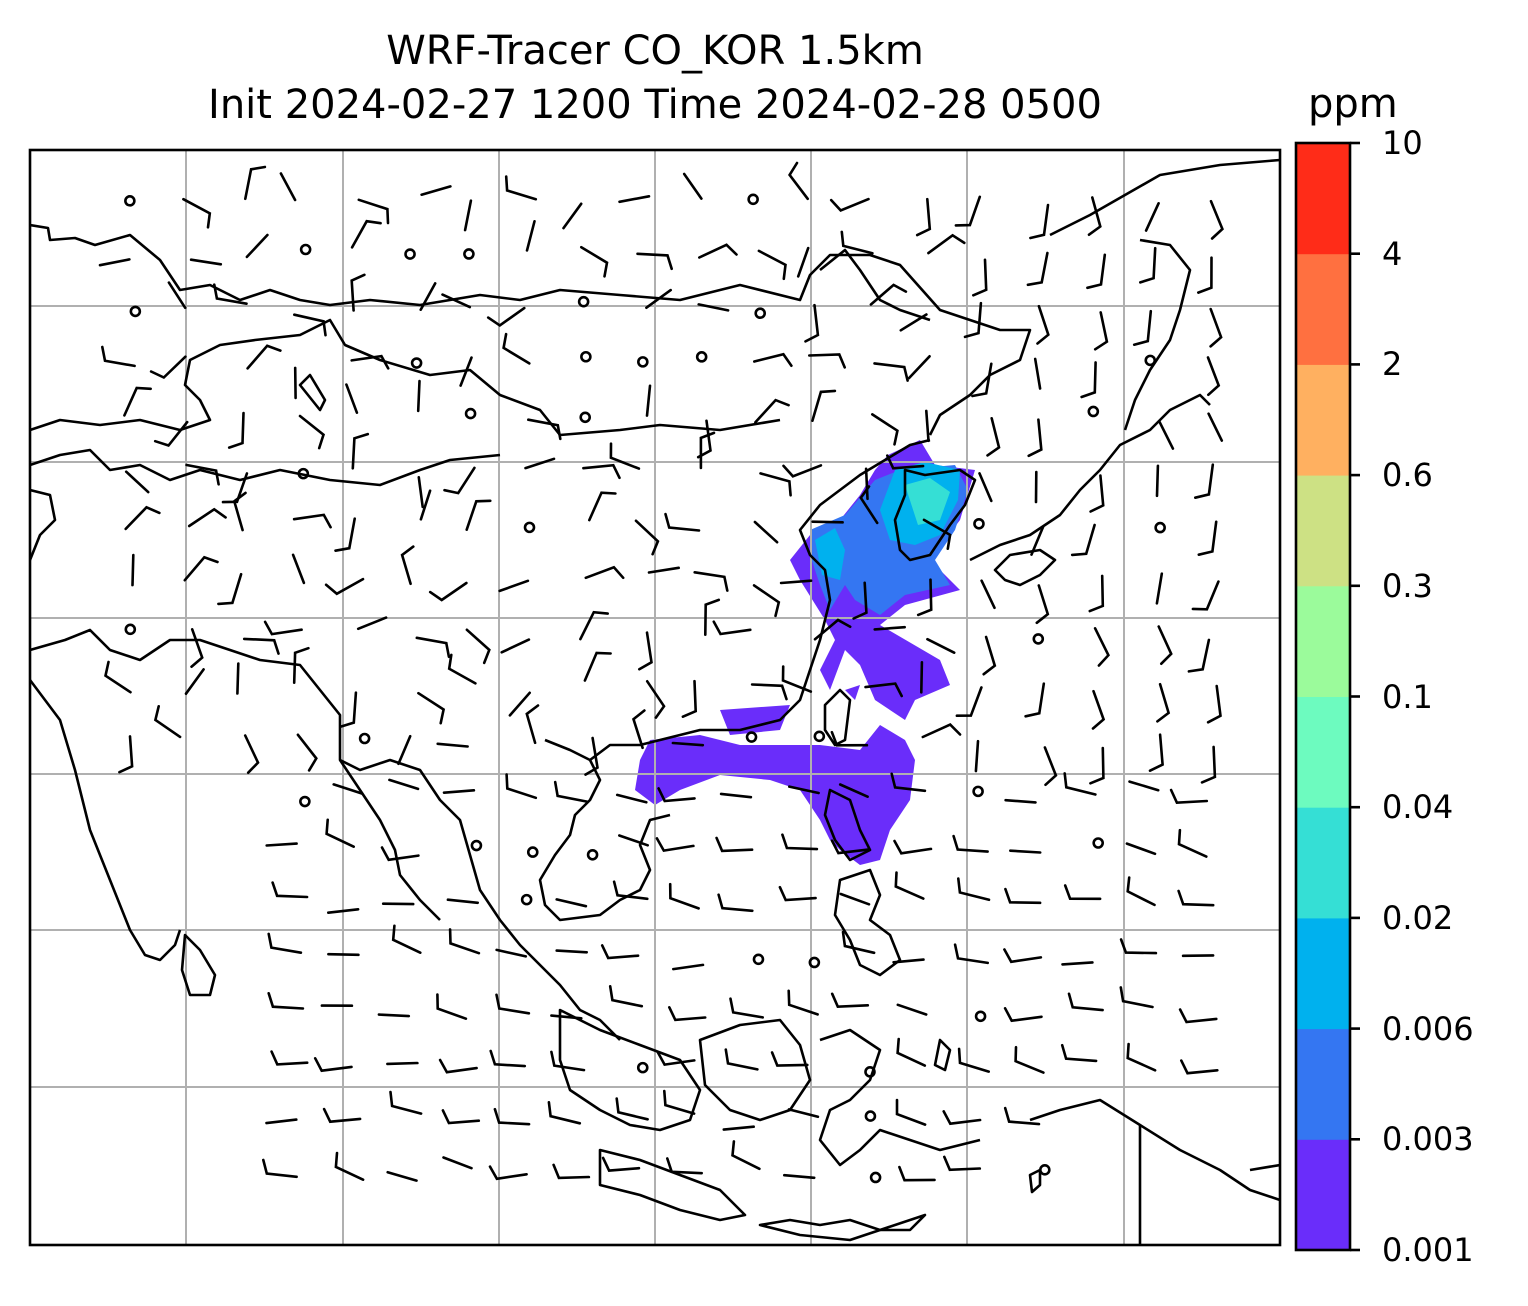 This screenshot has width=1528, height=1306. Describe the element at coordinates (1407, 585) in the screenshot. I see `colorbar-tick-label: 0.3` at that location.